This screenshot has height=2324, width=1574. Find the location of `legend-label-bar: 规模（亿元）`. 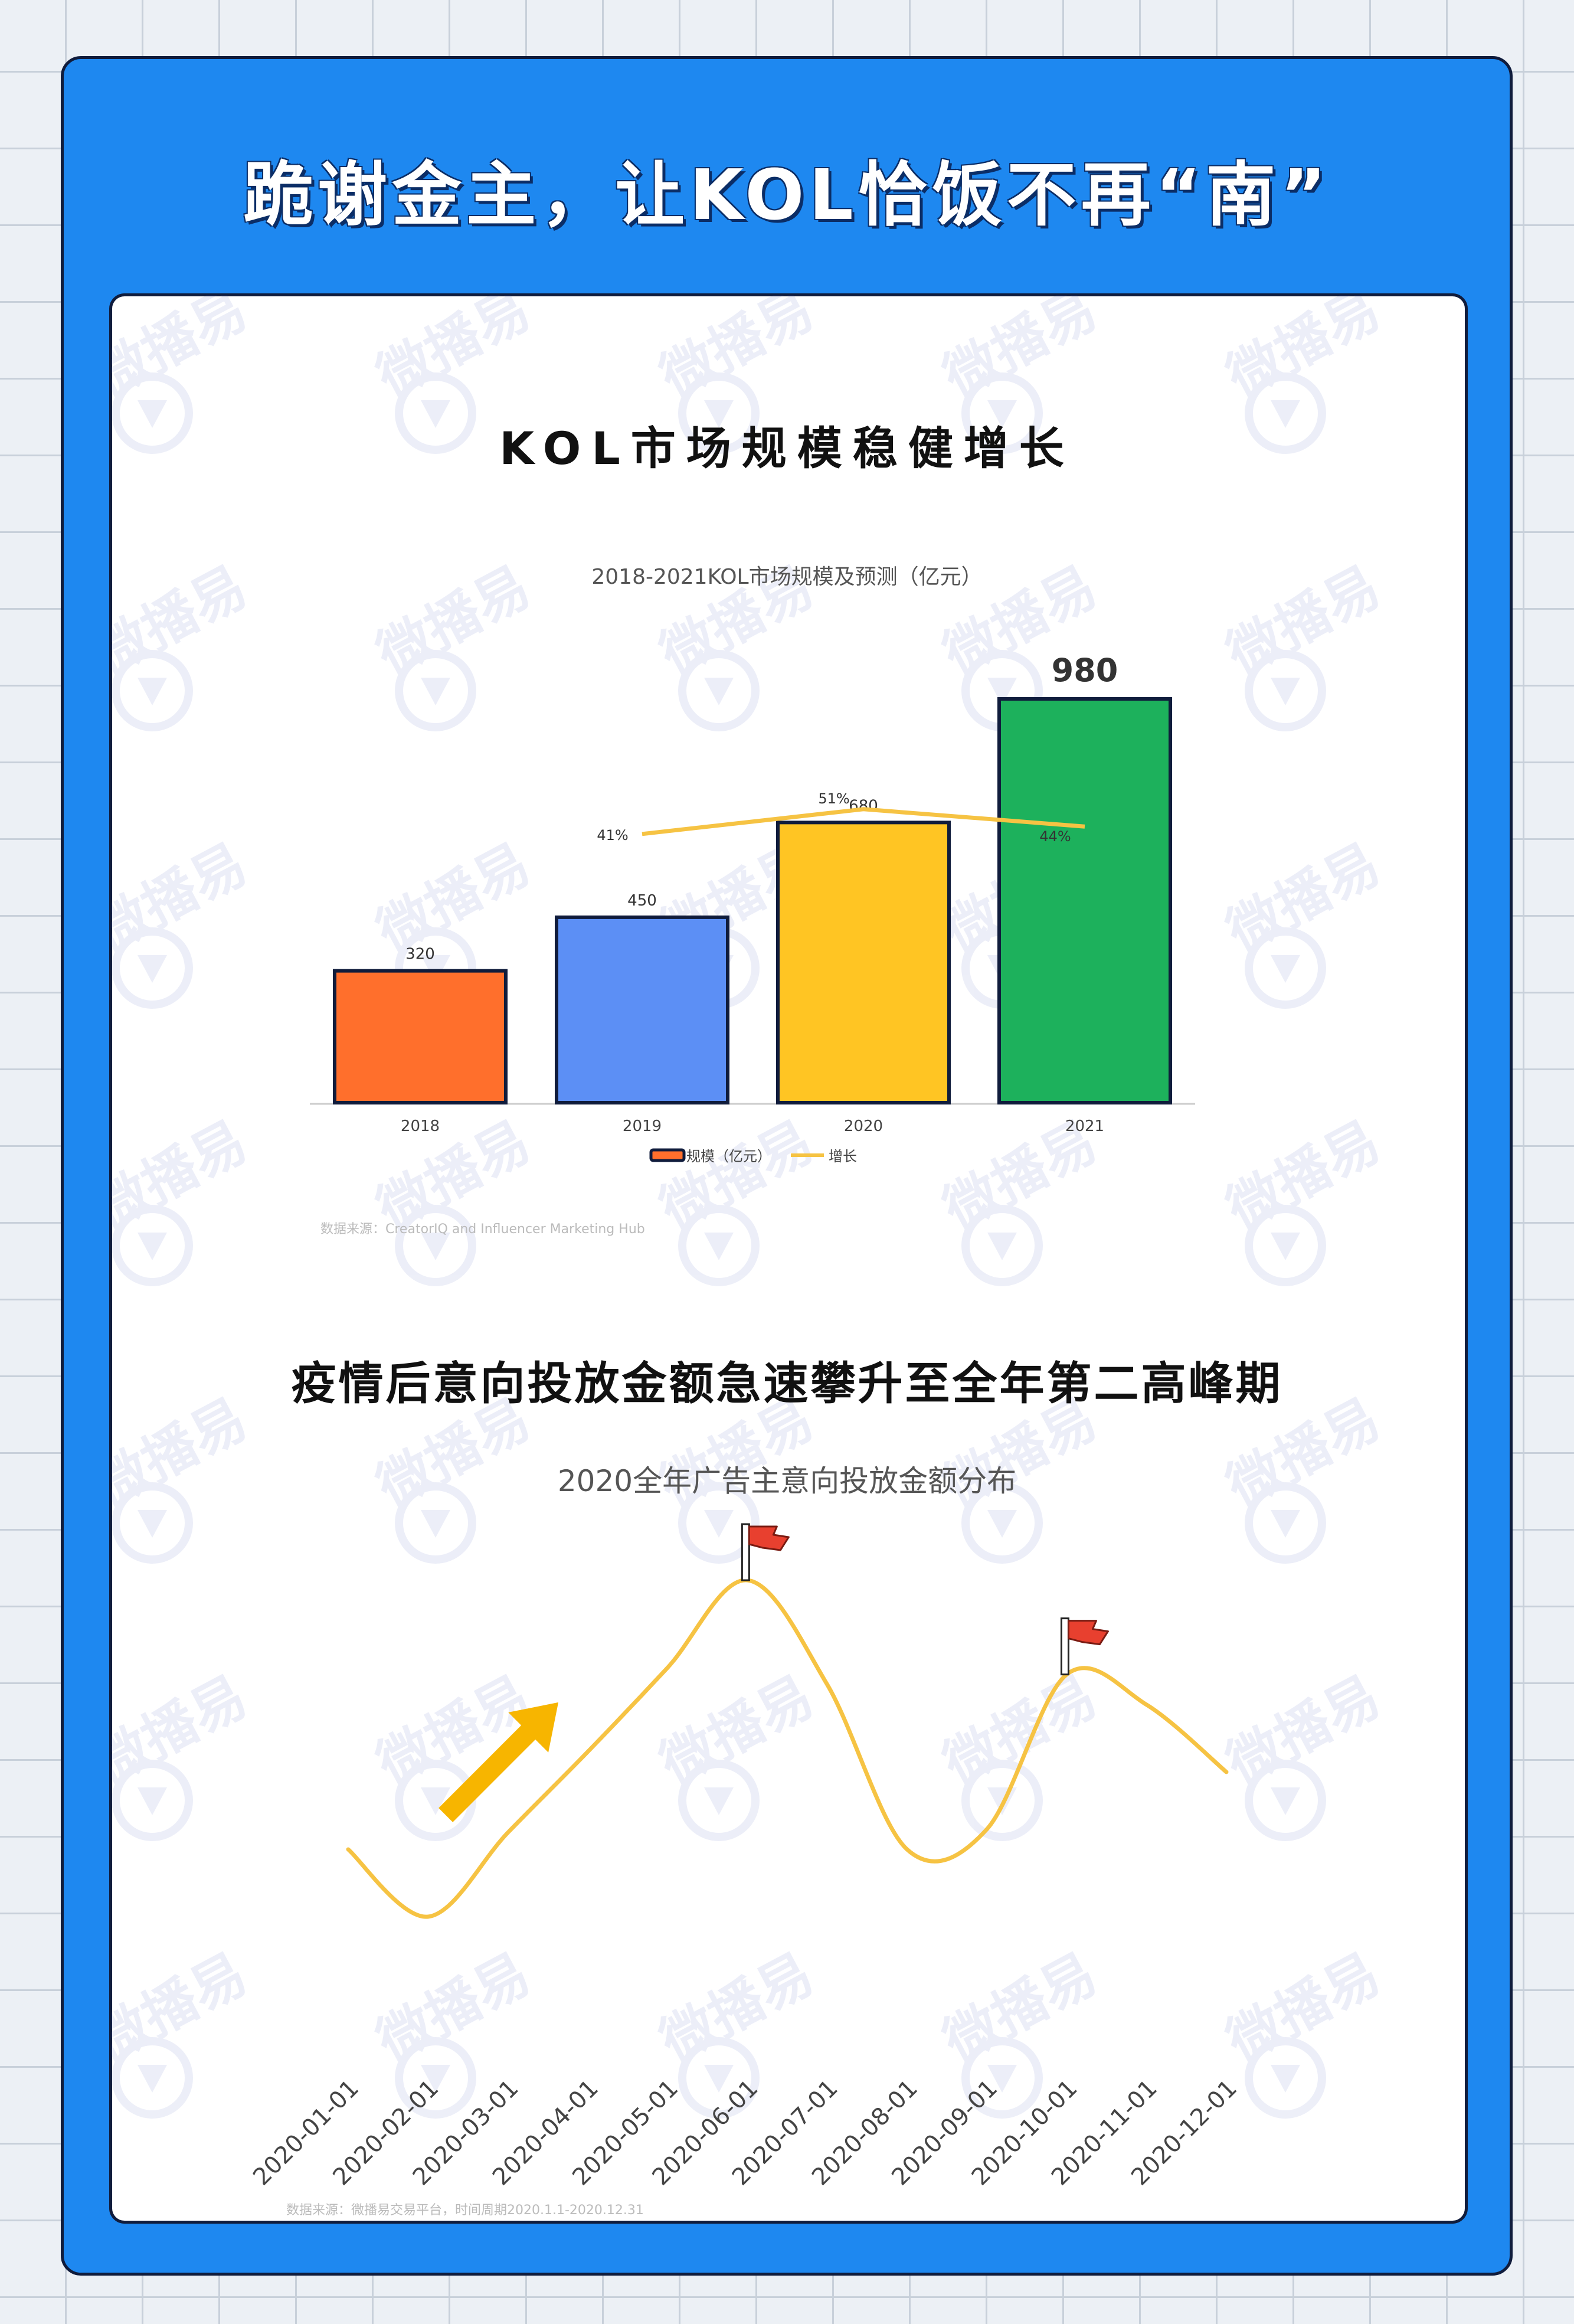

legend-label-bar: 规模（亿元） is located at coordinates (728, 1156).